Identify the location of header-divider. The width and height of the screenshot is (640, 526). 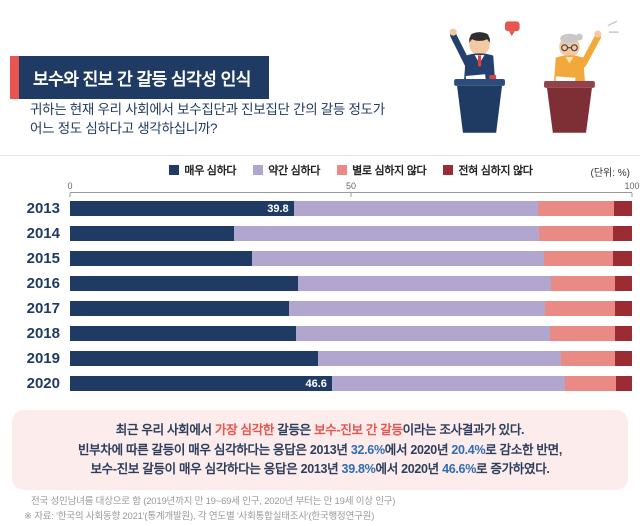
(320, 155).